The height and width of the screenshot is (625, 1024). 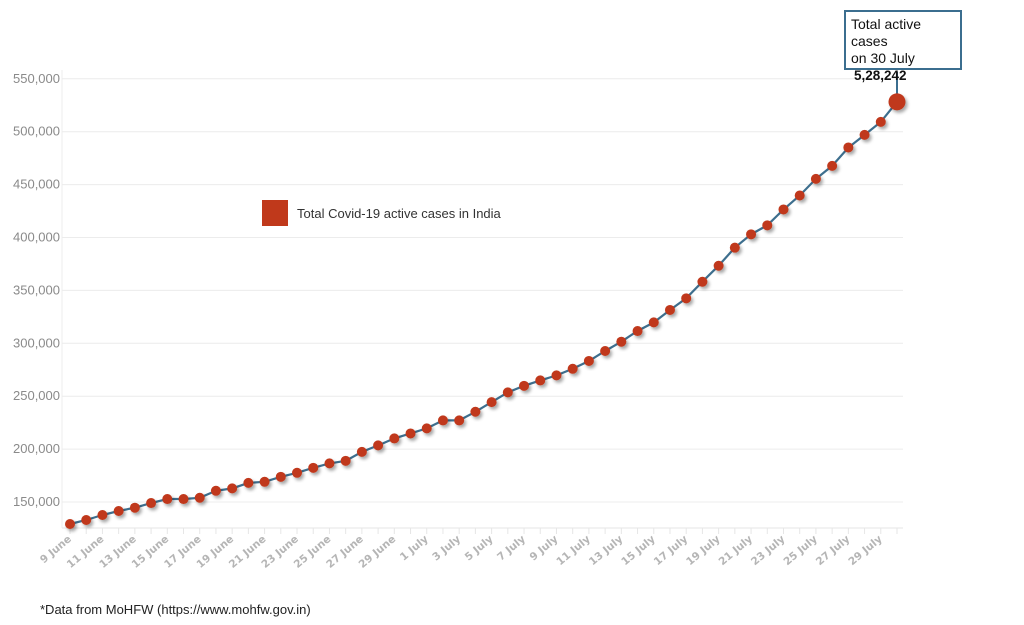 What do you see at coordinates (886, 32) in the screenshot?
I see `callout-line1: Total active cases` at bounding box center [886, 32].